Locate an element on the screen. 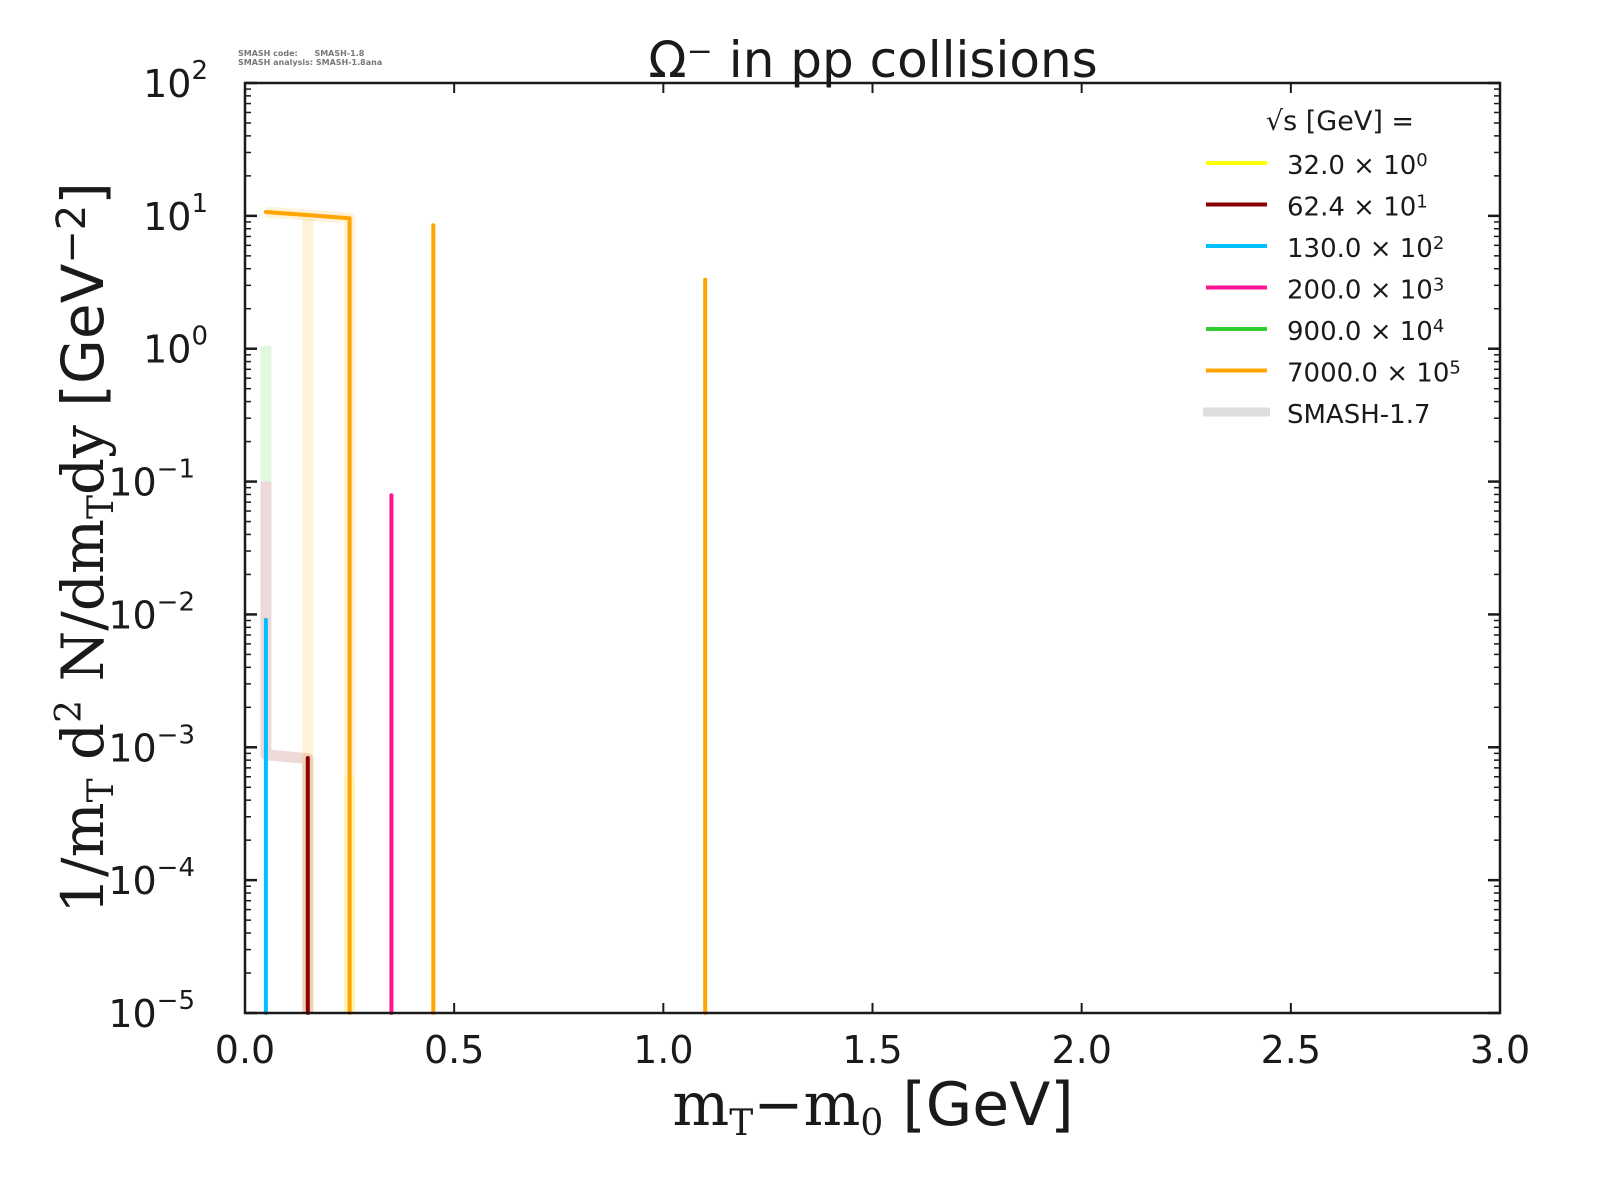  y-tick-label: 10² is located at coordinates (175, 81).